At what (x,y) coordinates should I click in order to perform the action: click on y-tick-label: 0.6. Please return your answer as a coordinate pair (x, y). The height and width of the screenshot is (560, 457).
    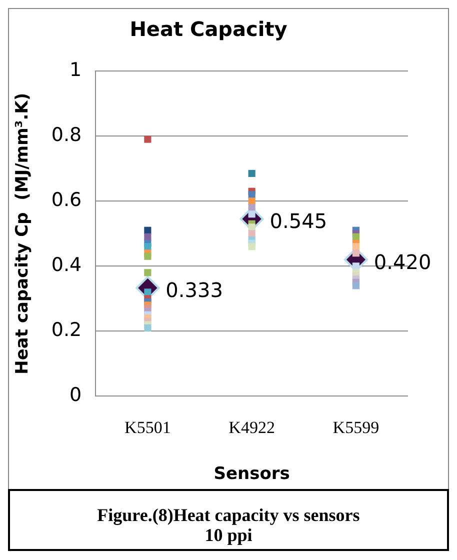
    Looking at the image, I should click on (66, 200).